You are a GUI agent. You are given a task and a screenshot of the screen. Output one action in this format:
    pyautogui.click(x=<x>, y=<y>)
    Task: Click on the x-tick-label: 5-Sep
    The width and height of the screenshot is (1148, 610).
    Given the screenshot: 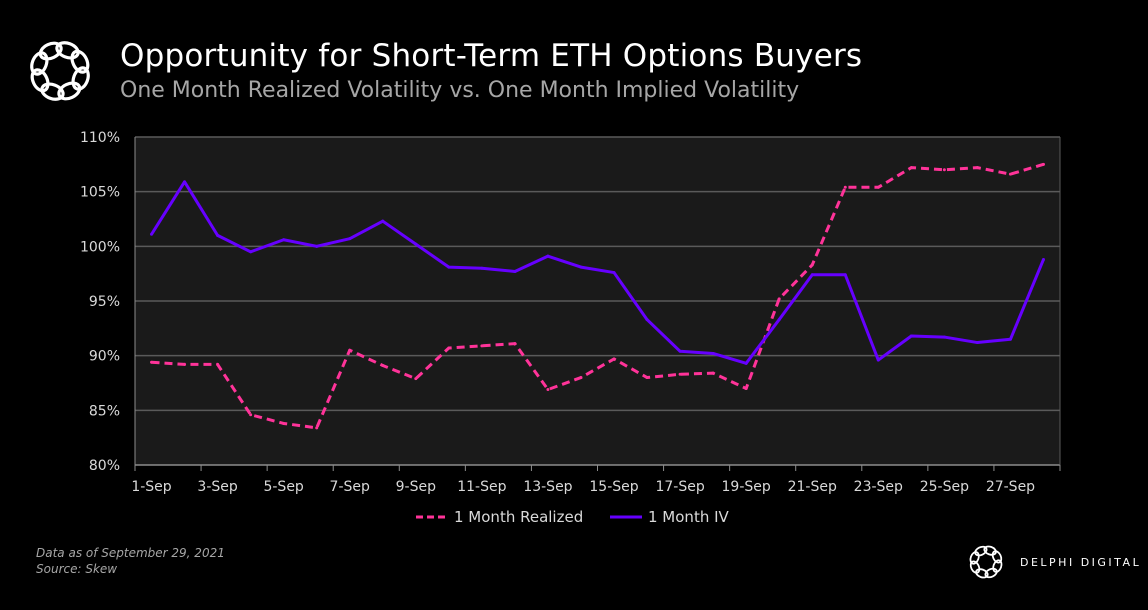 What is the action you would take?
    pyautogui.click(x=283, y=487)
    